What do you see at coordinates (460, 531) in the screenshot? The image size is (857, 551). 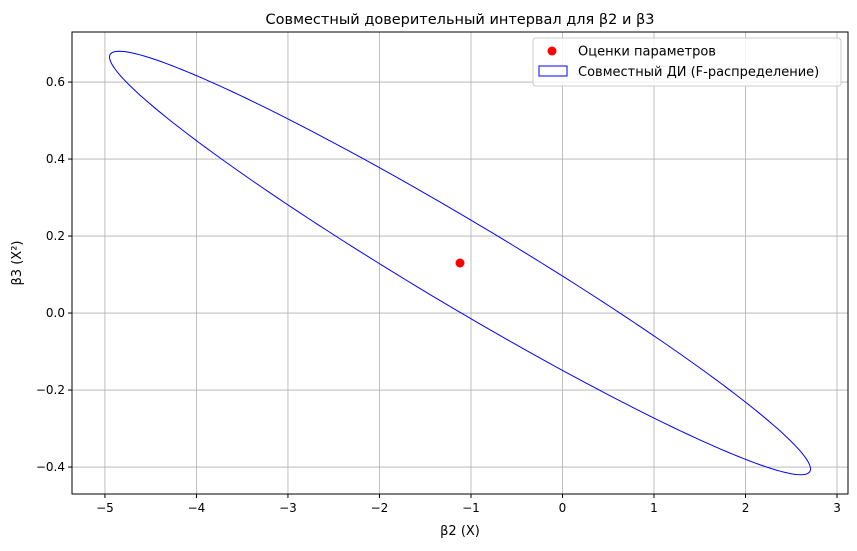 I see `x-axis-label: β2 (X)` at bounding box center [460, 531].